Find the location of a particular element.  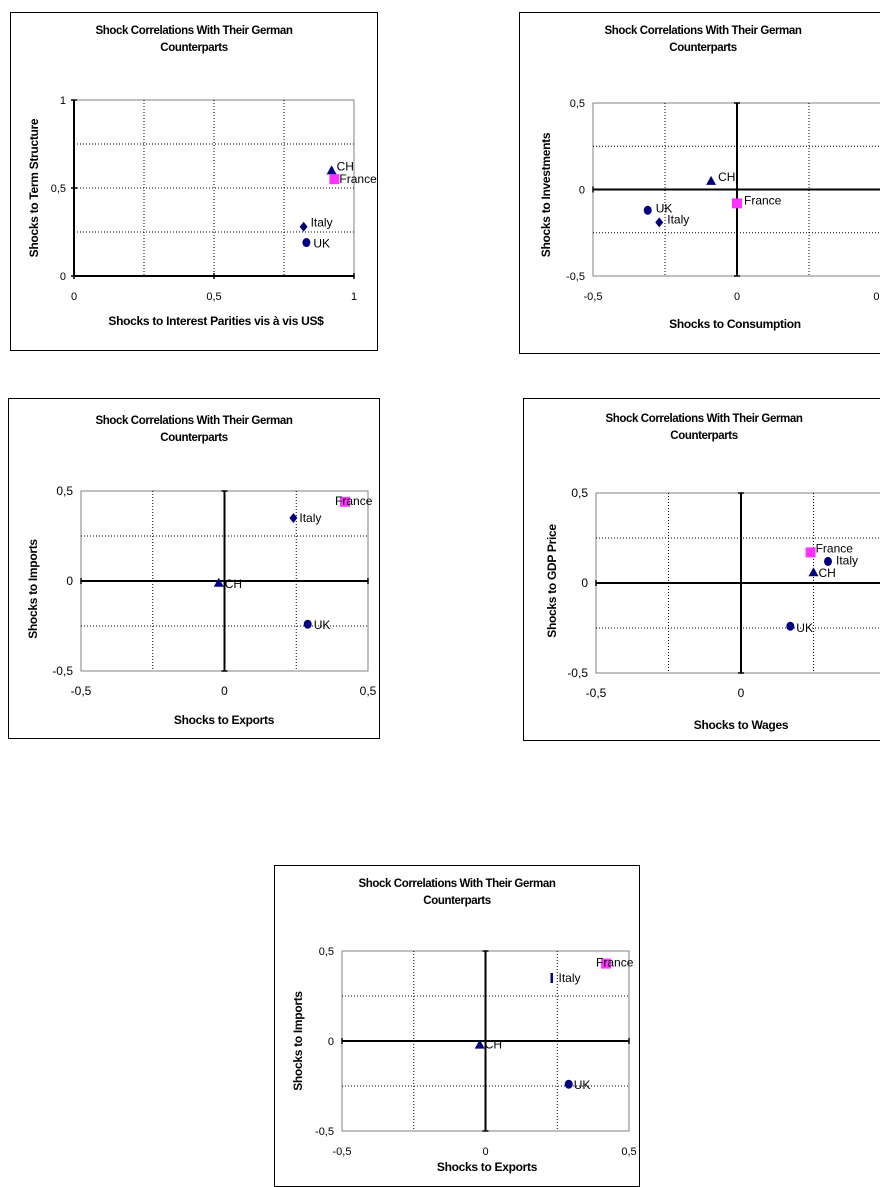

y-axis-title: Shocks to GDP Price is located at coordinates (552, 581).